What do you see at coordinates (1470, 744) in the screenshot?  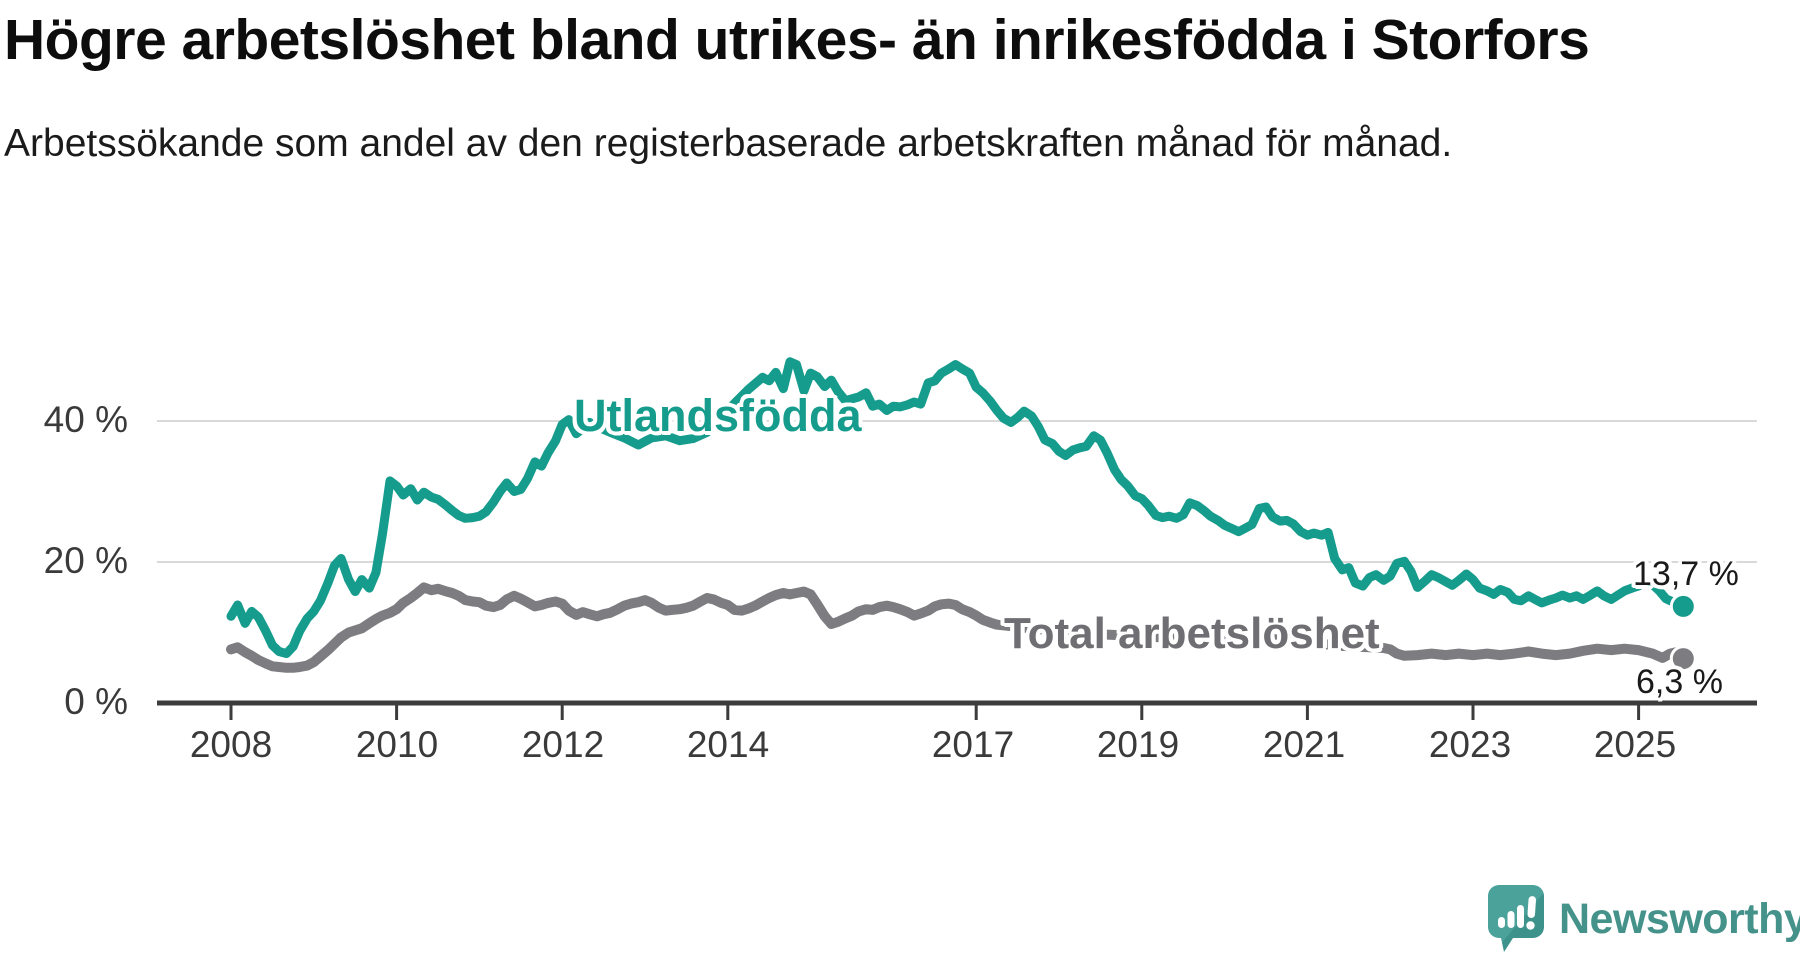 I see `x-tick-2023: 2023` at bounding box center [1470, 744].